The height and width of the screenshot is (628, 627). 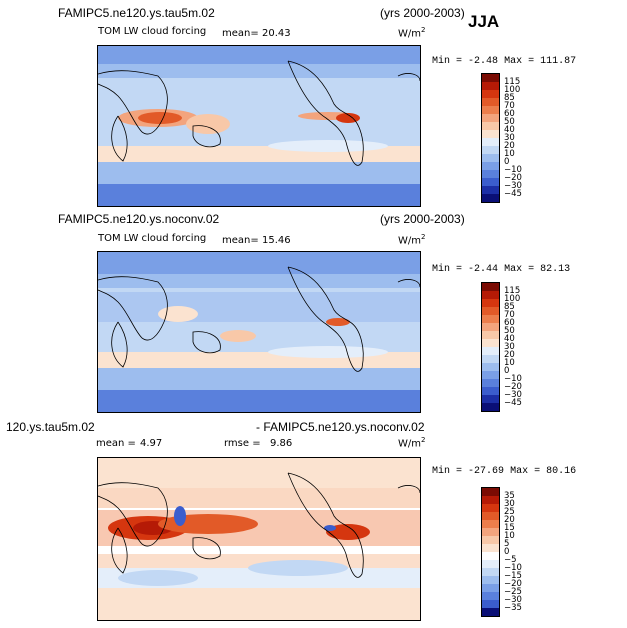 I want to click on panel3-map-svg, so click(x=259, y=539).